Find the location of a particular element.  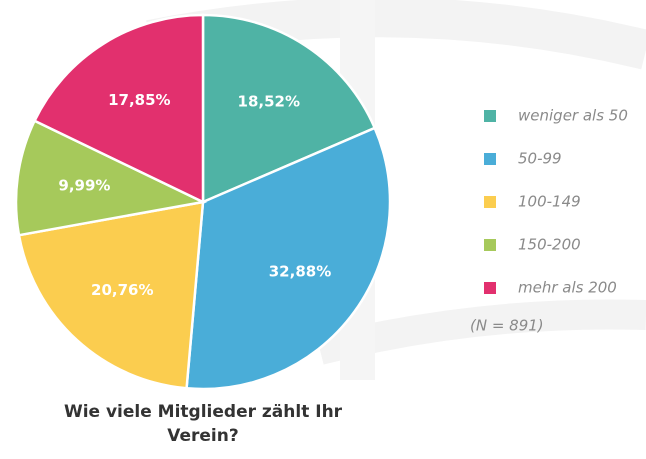

value-label: 18,52% is located at coordinates (269, 102).